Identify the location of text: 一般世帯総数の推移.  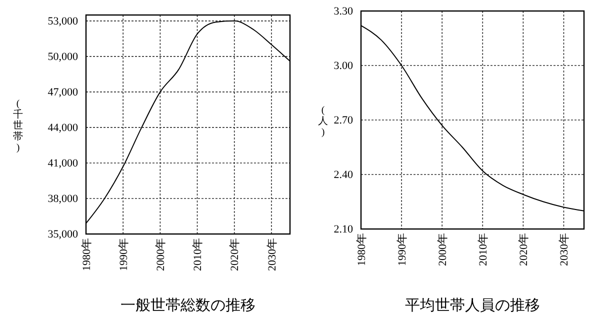
(188, 305).